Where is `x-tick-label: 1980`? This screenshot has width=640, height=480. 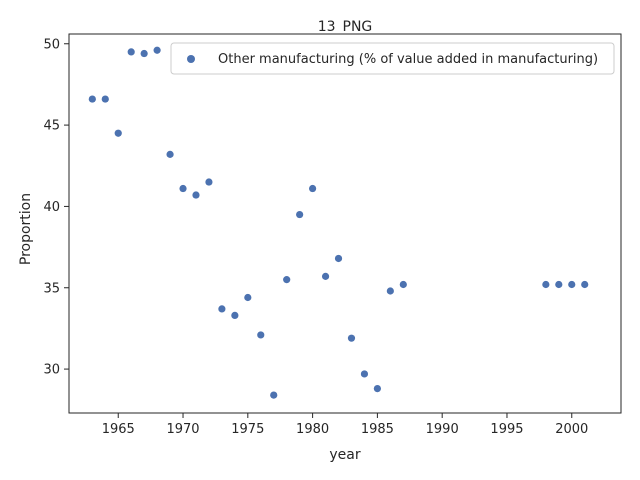
x-tick-label: 1980 is located at coordinates (312, 429).